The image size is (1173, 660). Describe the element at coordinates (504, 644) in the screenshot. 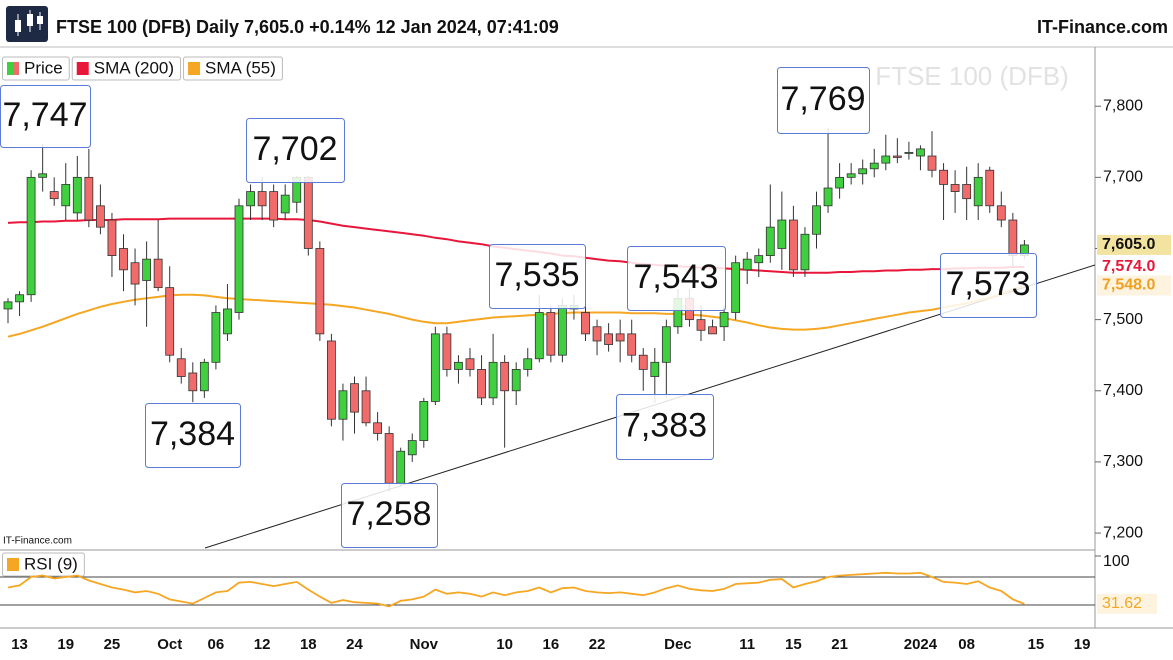

I see `x-tick-label: 10` at that location.